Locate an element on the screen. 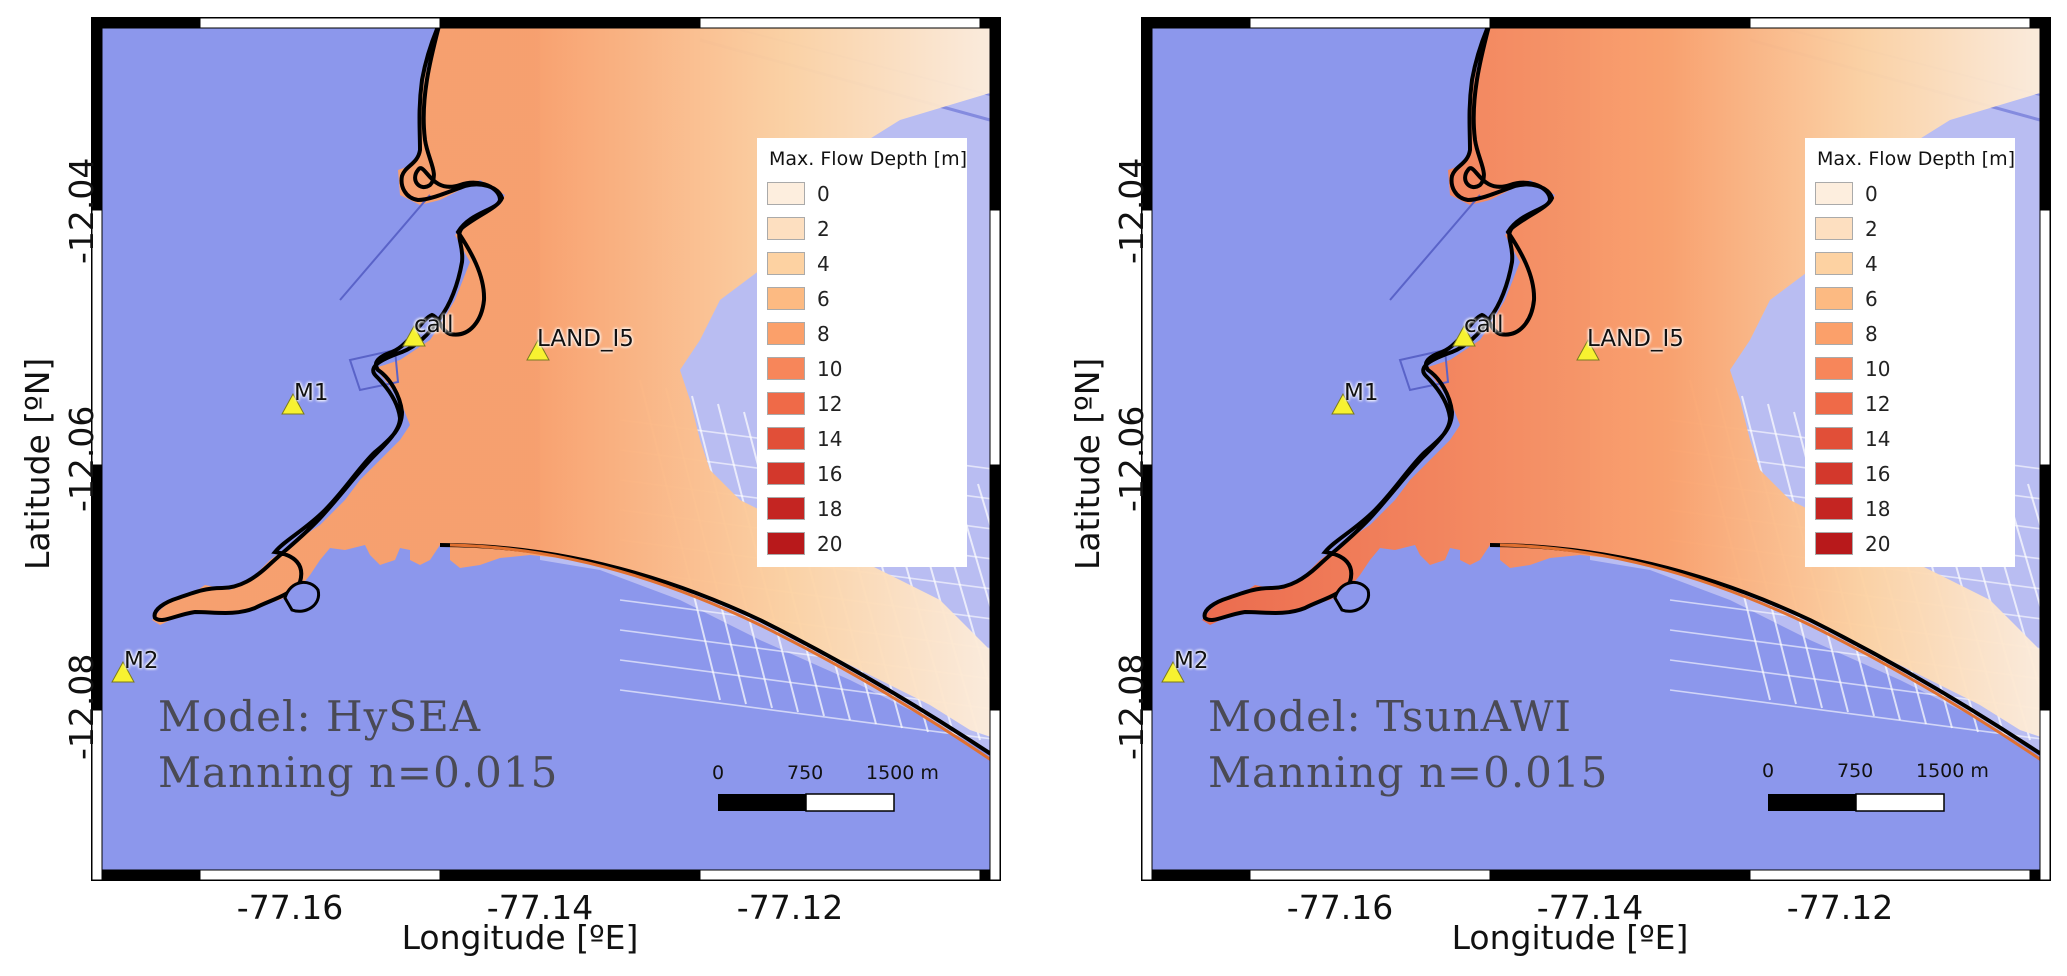 The height and width of the screenshot is (976, 2067). x-tick-3: -77.12 is located at coordinates (790, 907).